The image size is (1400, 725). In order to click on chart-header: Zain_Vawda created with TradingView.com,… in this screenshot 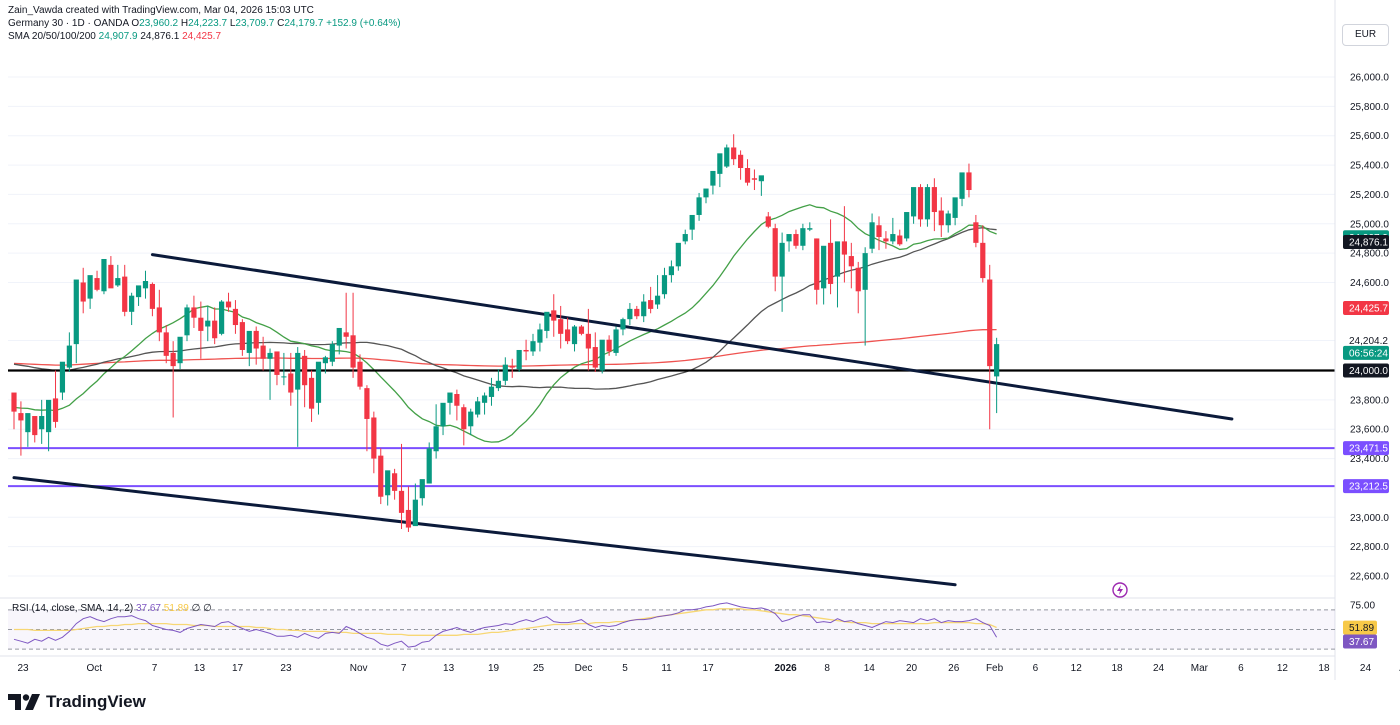, I will do `click(204, 23)`.